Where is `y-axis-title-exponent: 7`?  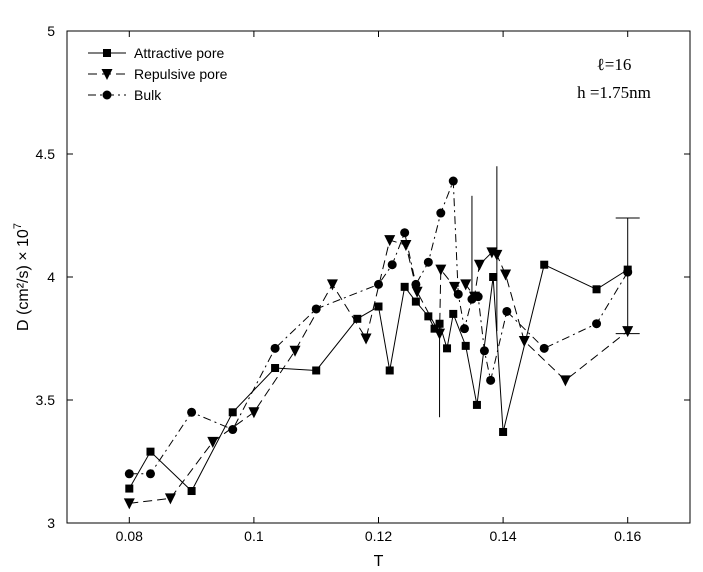 y-axis-title-exponent: 7 is located at coordinates (18, 226).